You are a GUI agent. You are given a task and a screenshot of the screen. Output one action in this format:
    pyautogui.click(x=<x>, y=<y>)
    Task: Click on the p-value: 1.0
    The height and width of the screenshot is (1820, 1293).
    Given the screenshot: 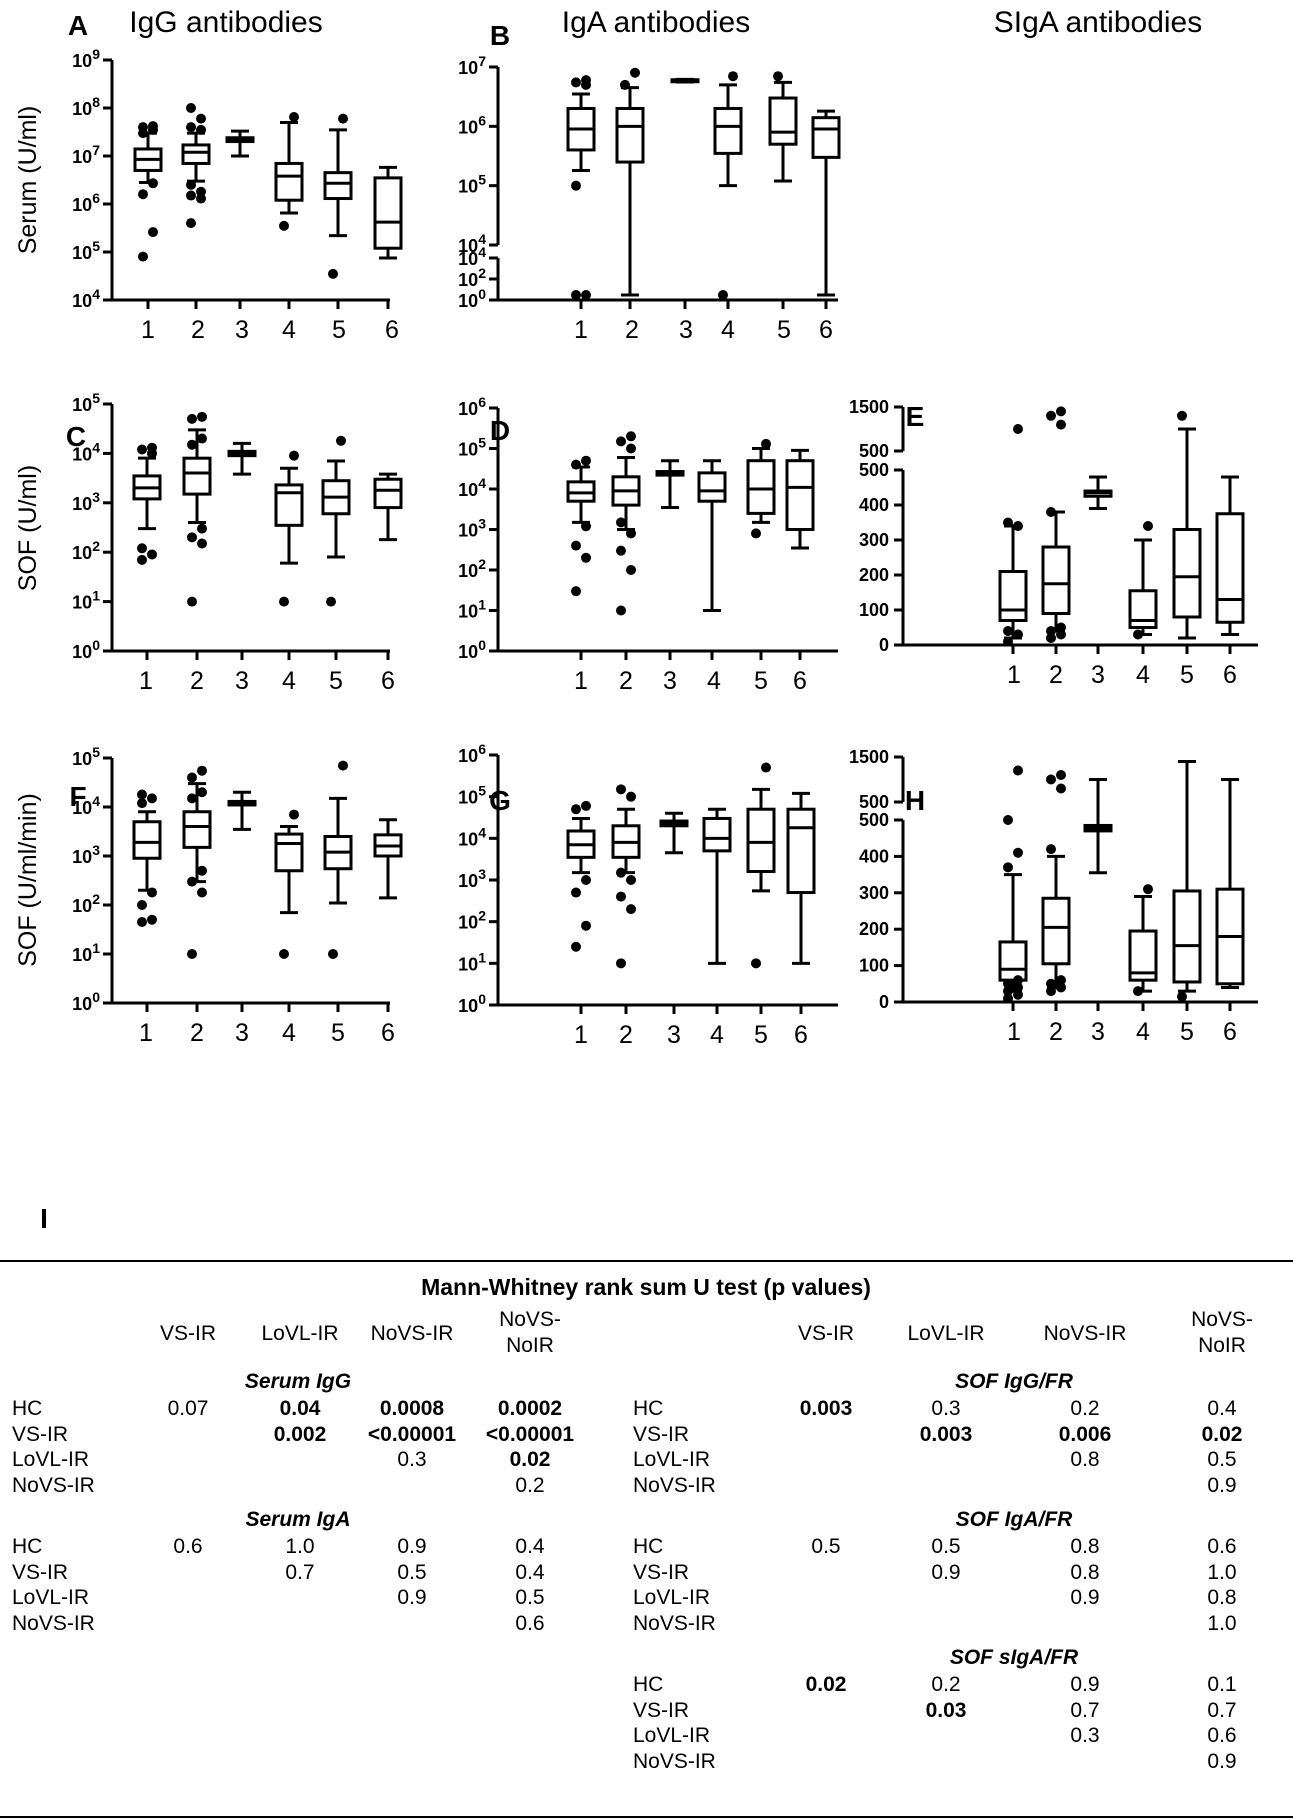 What is the action you would take?
    pyautogui.click(x=300, y=1546)
    